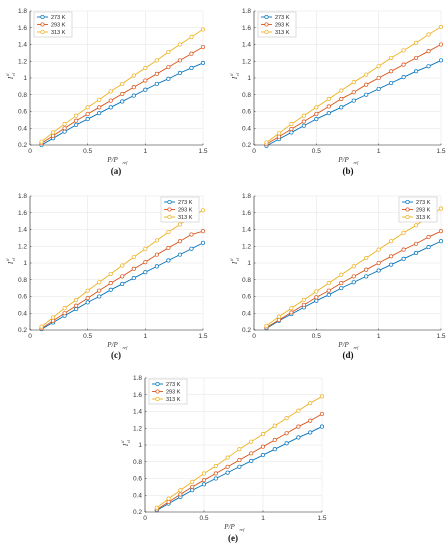 Image resolution: width=448 pixels, height=550 pixels. Describe the element at coordinates (246, 28) in the screenshot. I see `y-tick-label: 1.6` at that location.